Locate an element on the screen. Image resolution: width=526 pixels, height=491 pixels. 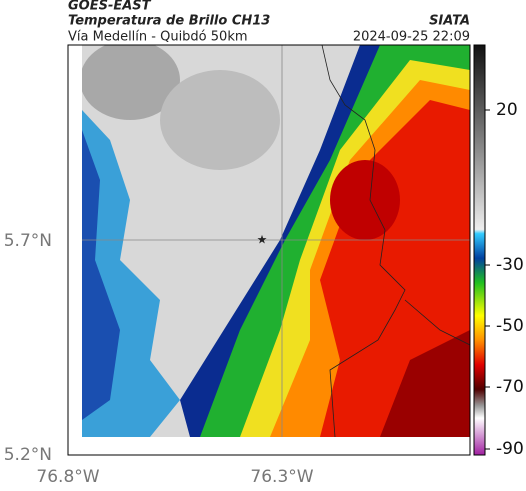
datetime: 2024-09-25 22:09 is located at coordinates (411, 37).